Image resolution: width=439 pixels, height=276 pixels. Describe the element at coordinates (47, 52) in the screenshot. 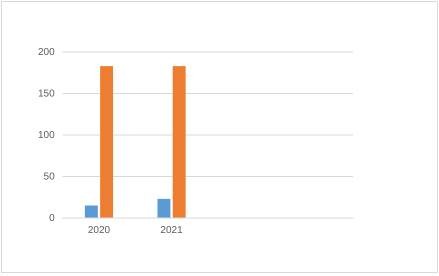

I see `y-tick-label: 200` at that location.